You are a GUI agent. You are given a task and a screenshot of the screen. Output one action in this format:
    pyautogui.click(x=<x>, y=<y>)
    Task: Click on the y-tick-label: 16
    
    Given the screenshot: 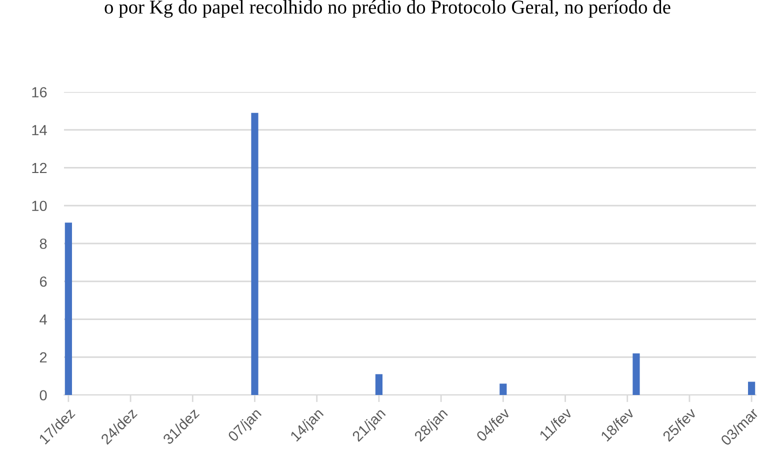 What is the action you would take?
    pyautogui.click(x=39, y=92)
    